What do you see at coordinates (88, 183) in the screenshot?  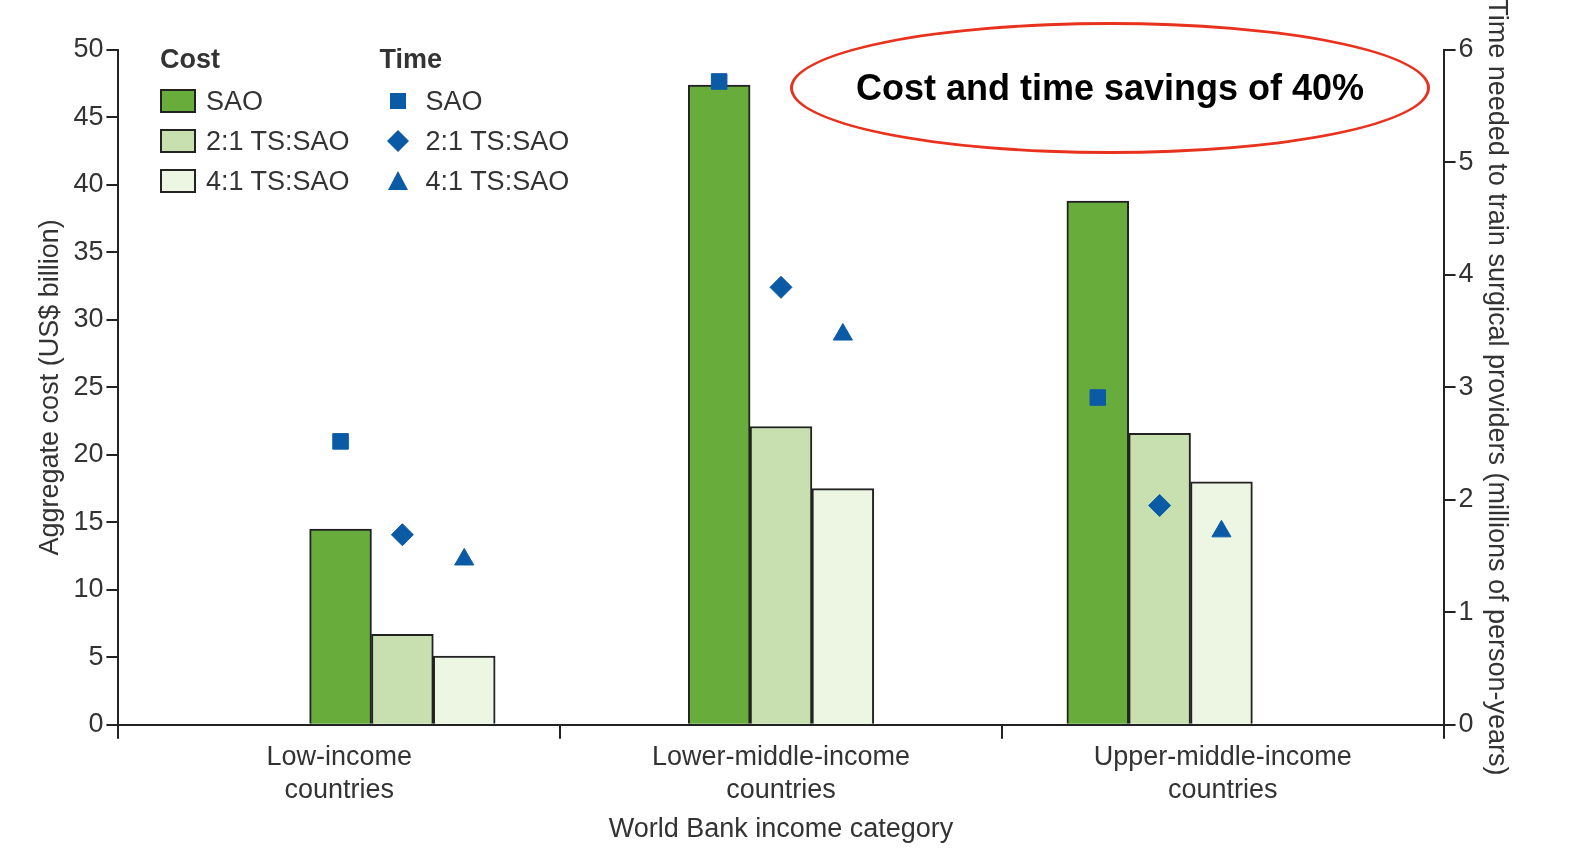 I see `y-tick-label: 40` at bounding box center [88, 183].